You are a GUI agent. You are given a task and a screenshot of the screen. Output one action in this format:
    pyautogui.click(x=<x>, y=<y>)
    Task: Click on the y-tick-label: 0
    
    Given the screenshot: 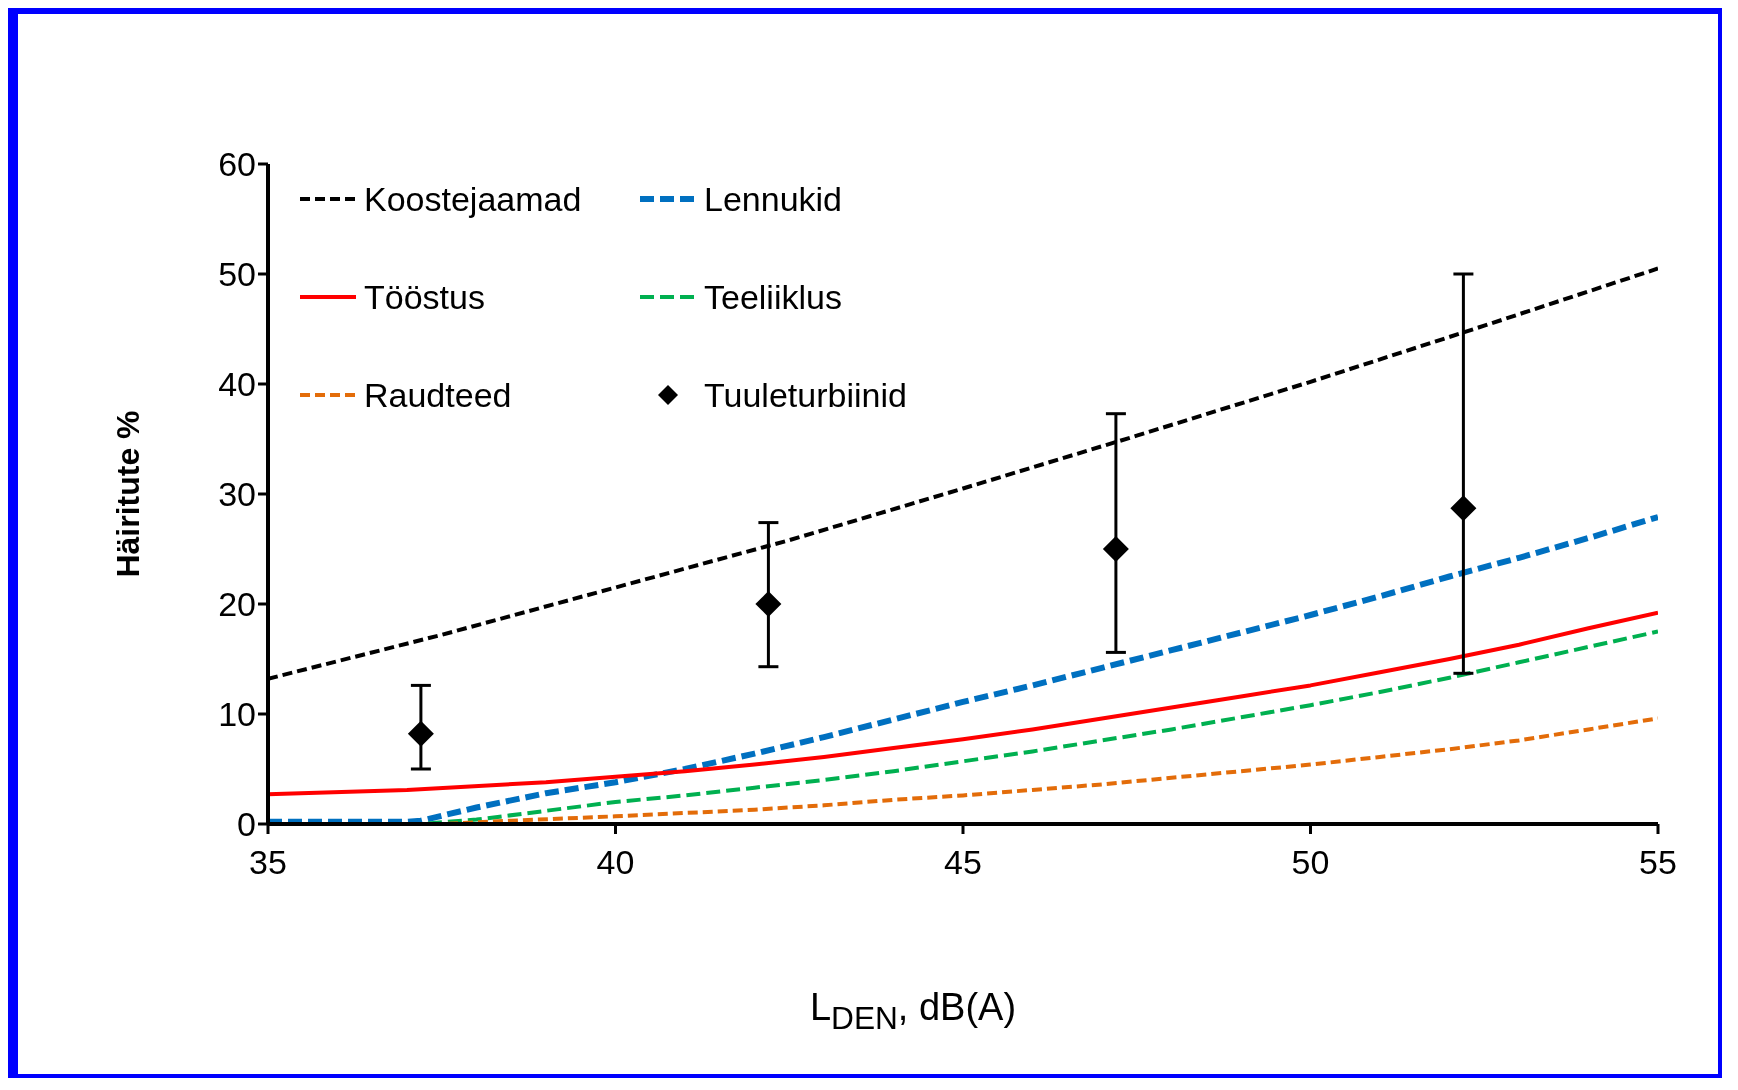 What is the action you would take?
    pyautogui.click(x=246, y=824)
    